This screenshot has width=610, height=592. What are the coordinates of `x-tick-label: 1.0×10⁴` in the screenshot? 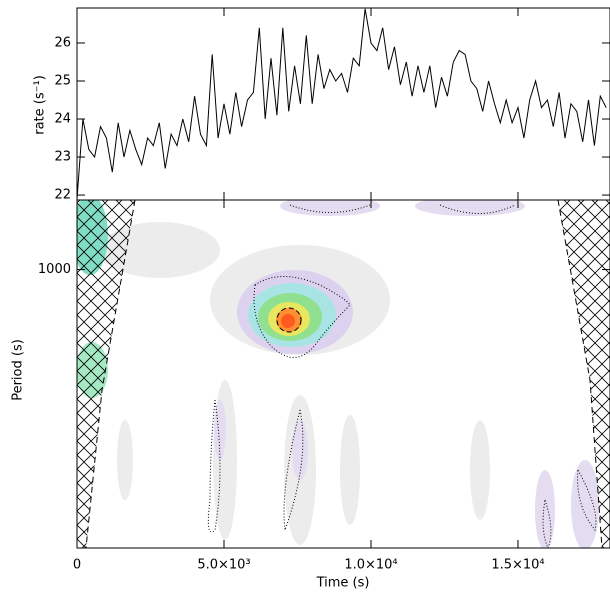 It's located at (370, 565).